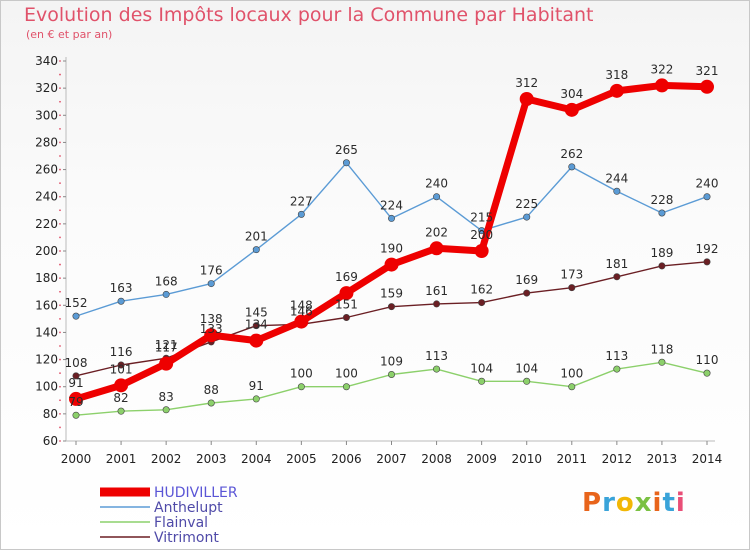  I want to click on data-label-hudiviller: 190, so click(391, 249).